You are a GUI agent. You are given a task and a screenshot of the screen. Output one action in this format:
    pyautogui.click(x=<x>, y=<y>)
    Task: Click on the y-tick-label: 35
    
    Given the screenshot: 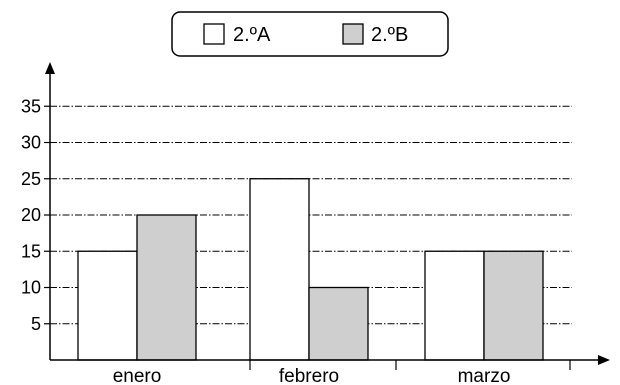 What is the action you would take?
    pyautogui.click(x=31, y=106)
    